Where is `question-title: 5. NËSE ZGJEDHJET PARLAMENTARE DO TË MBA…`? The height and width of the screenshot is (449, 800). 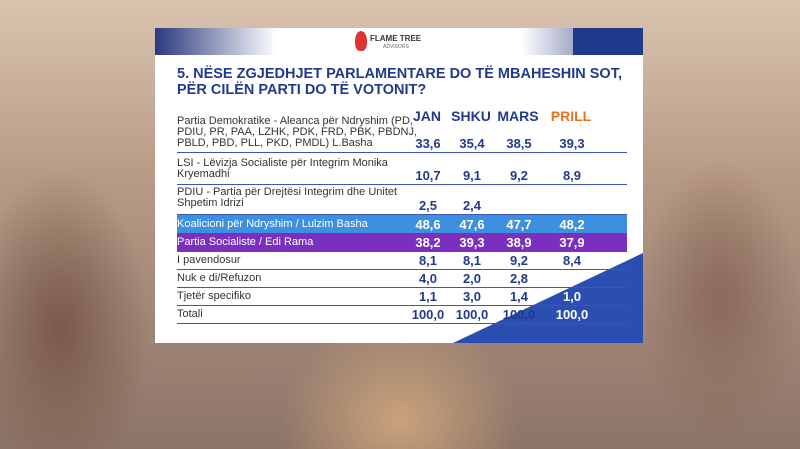 question-title: 5. NËSE ZGJEDHJET PARLAMENTARE DO TË MBA… is located at coordinates (399, 82).